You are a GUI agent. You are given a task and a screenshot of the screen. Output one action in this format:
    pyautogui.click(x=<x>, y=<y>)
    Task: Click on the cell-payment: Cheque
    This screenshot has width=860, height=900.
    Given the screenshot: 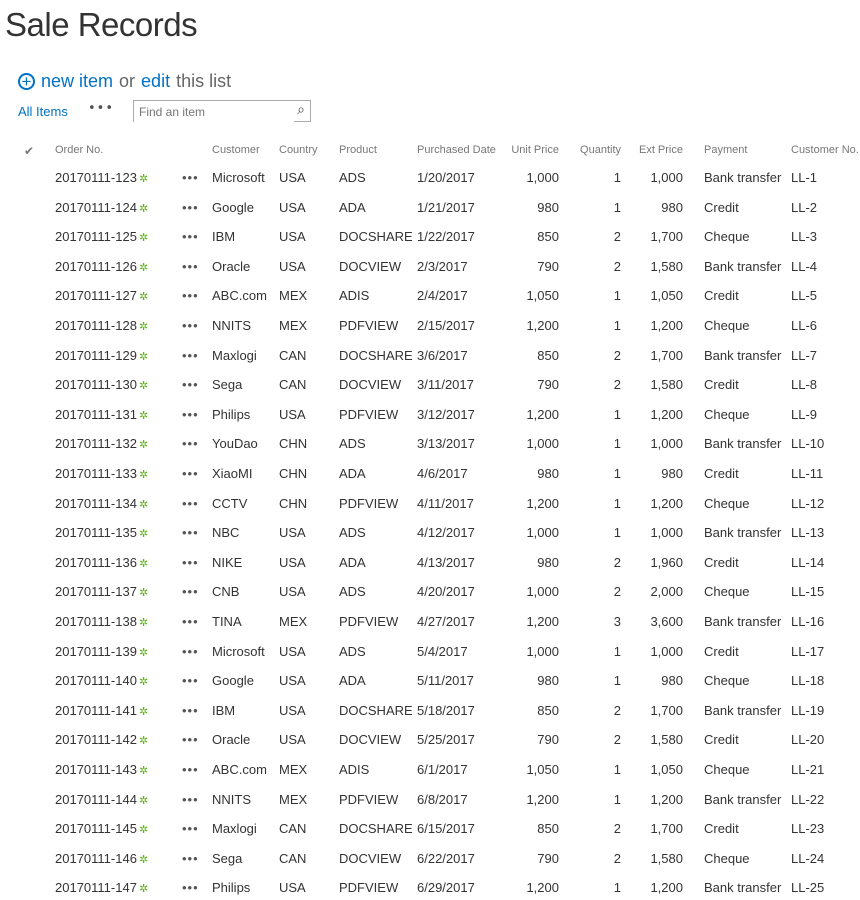 What is the action you would take?
    pyautogui.click(x=727, y=414)
    